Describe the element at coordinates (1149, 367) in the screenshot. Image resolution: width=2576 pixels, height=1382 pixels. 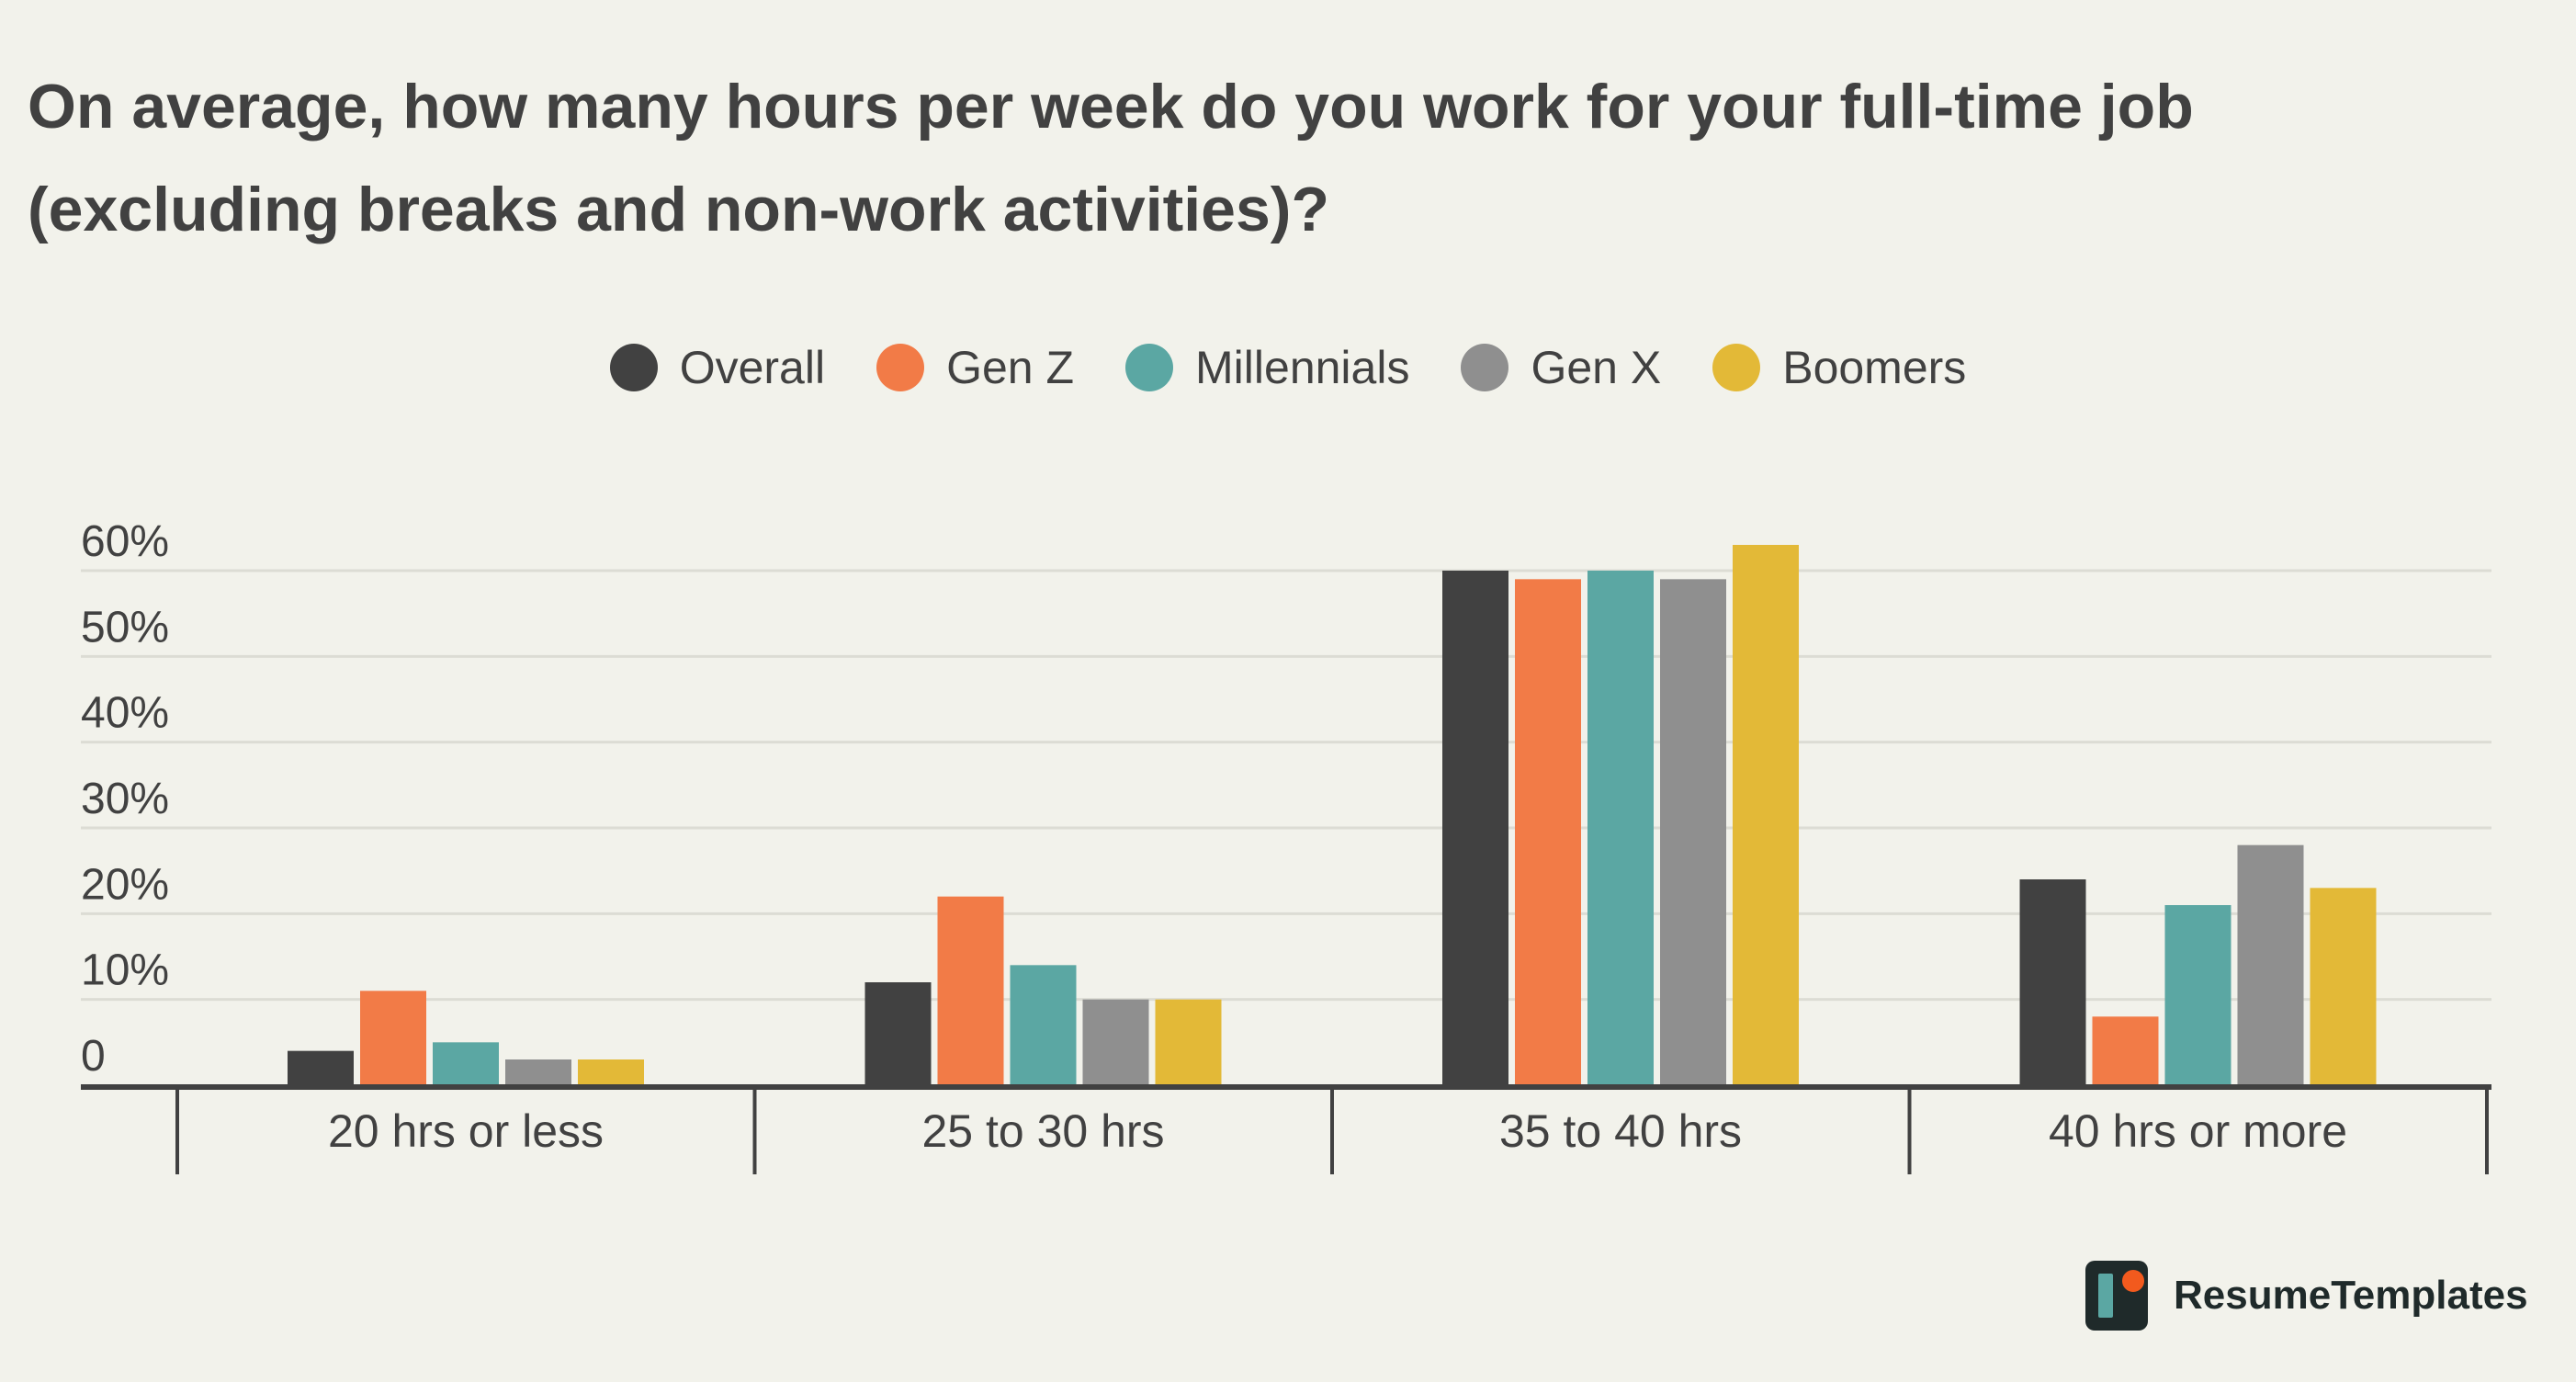
I see `legend-swatch-millennials` at that location.